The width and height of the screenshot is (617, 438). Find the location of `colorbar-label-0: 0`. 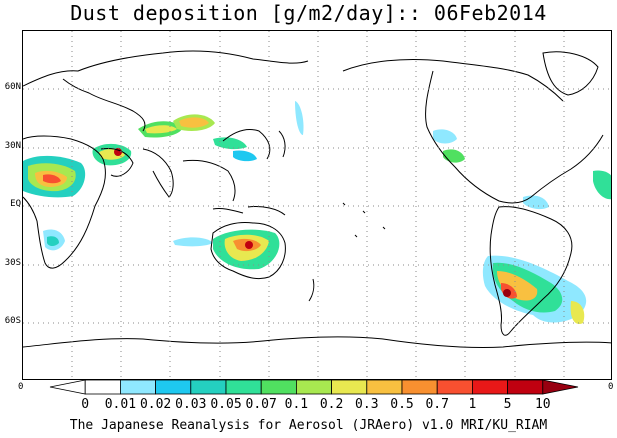

colorbar-label-0: 0 is located at coordinates (85, 404).